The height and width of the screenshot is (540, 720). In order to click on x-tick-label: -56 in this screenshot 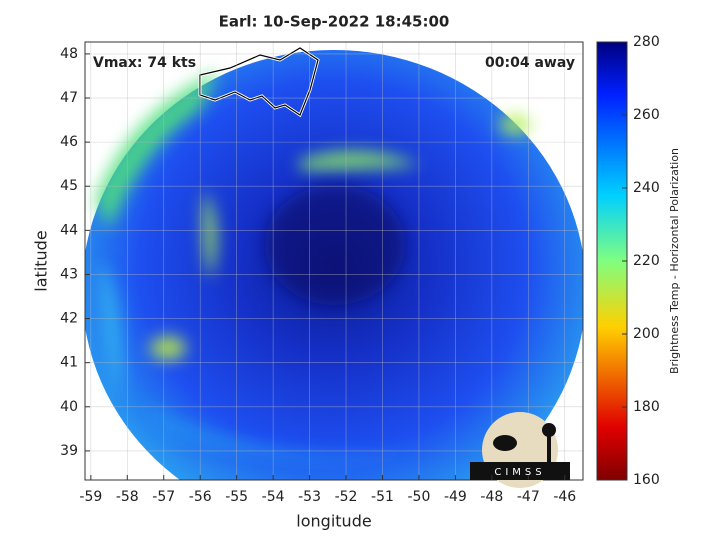, I will do `click(200, 497)`.